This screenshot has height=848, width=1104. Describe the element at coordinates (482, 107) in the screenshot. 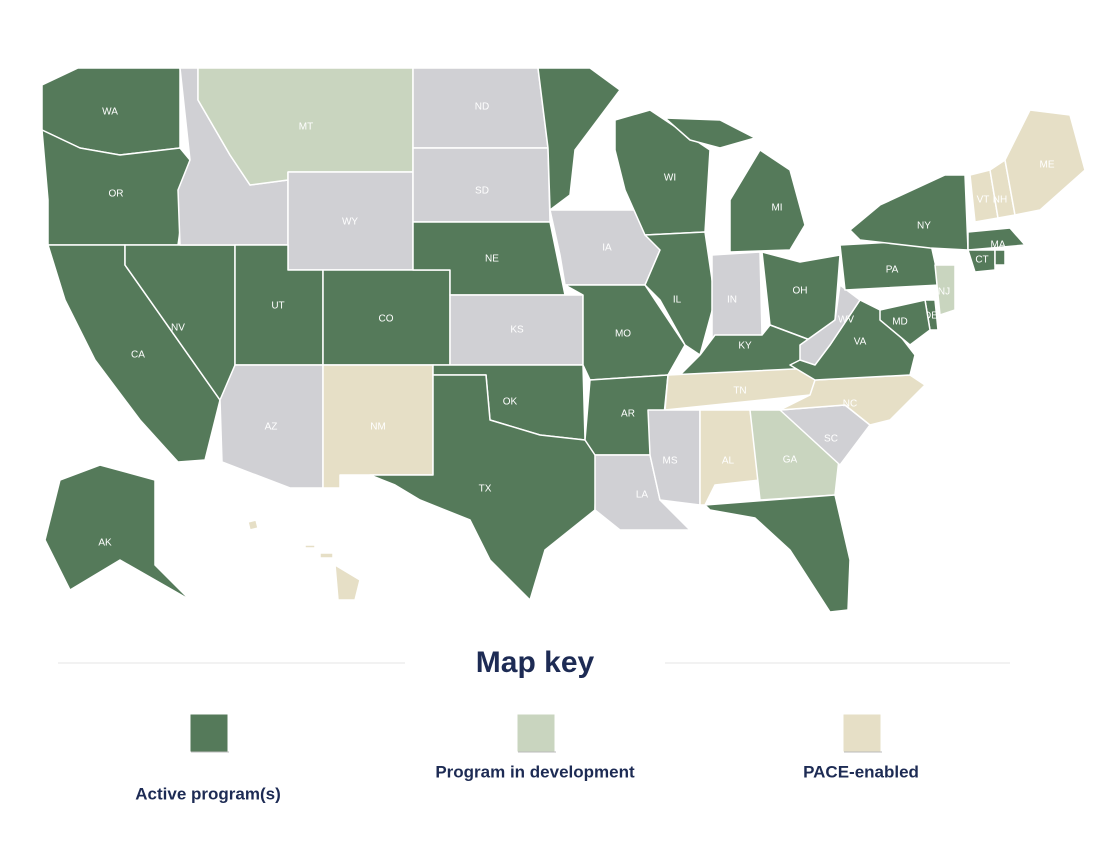

I see `state-label: ND` at that location.